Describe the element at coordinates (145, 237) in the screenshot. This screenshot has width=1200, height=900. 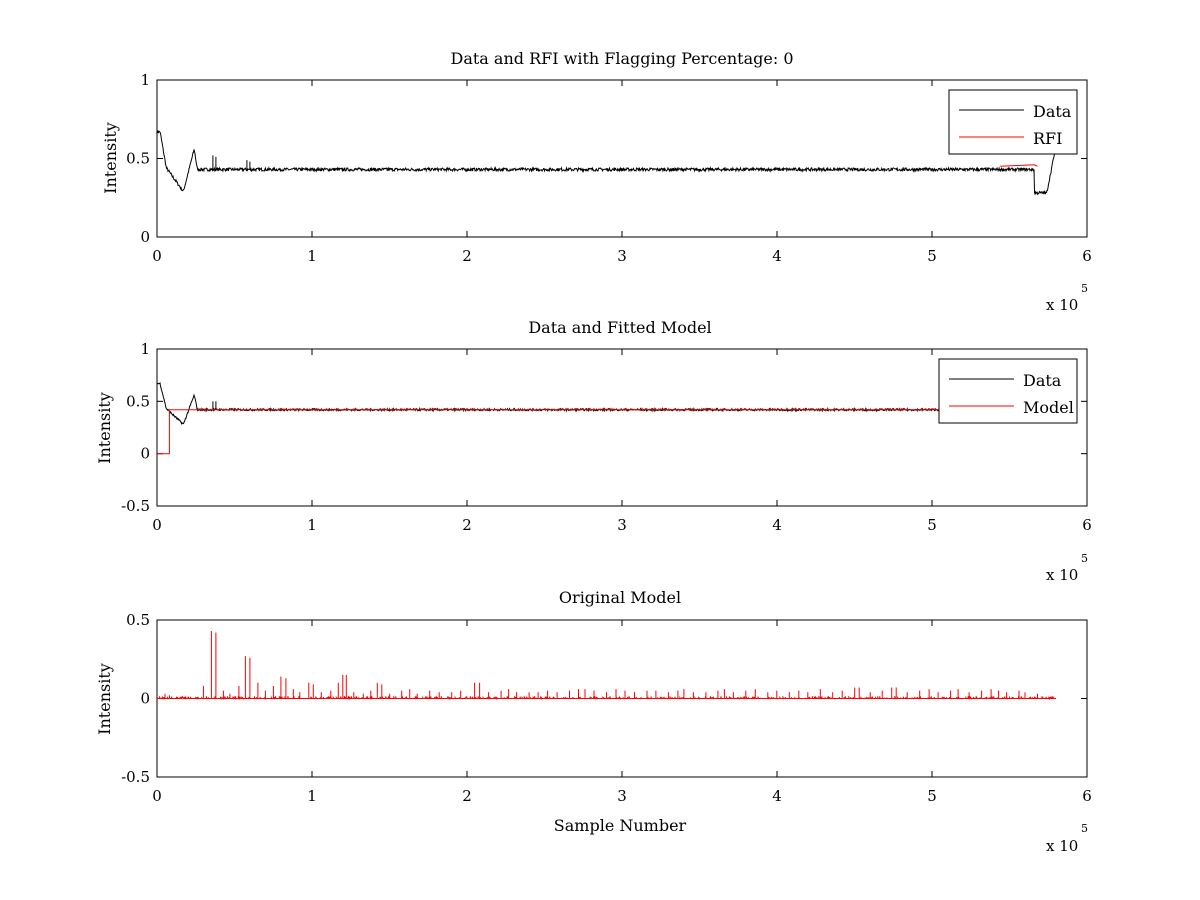
I see `subplot-1-ytick-label: 0` at that location.